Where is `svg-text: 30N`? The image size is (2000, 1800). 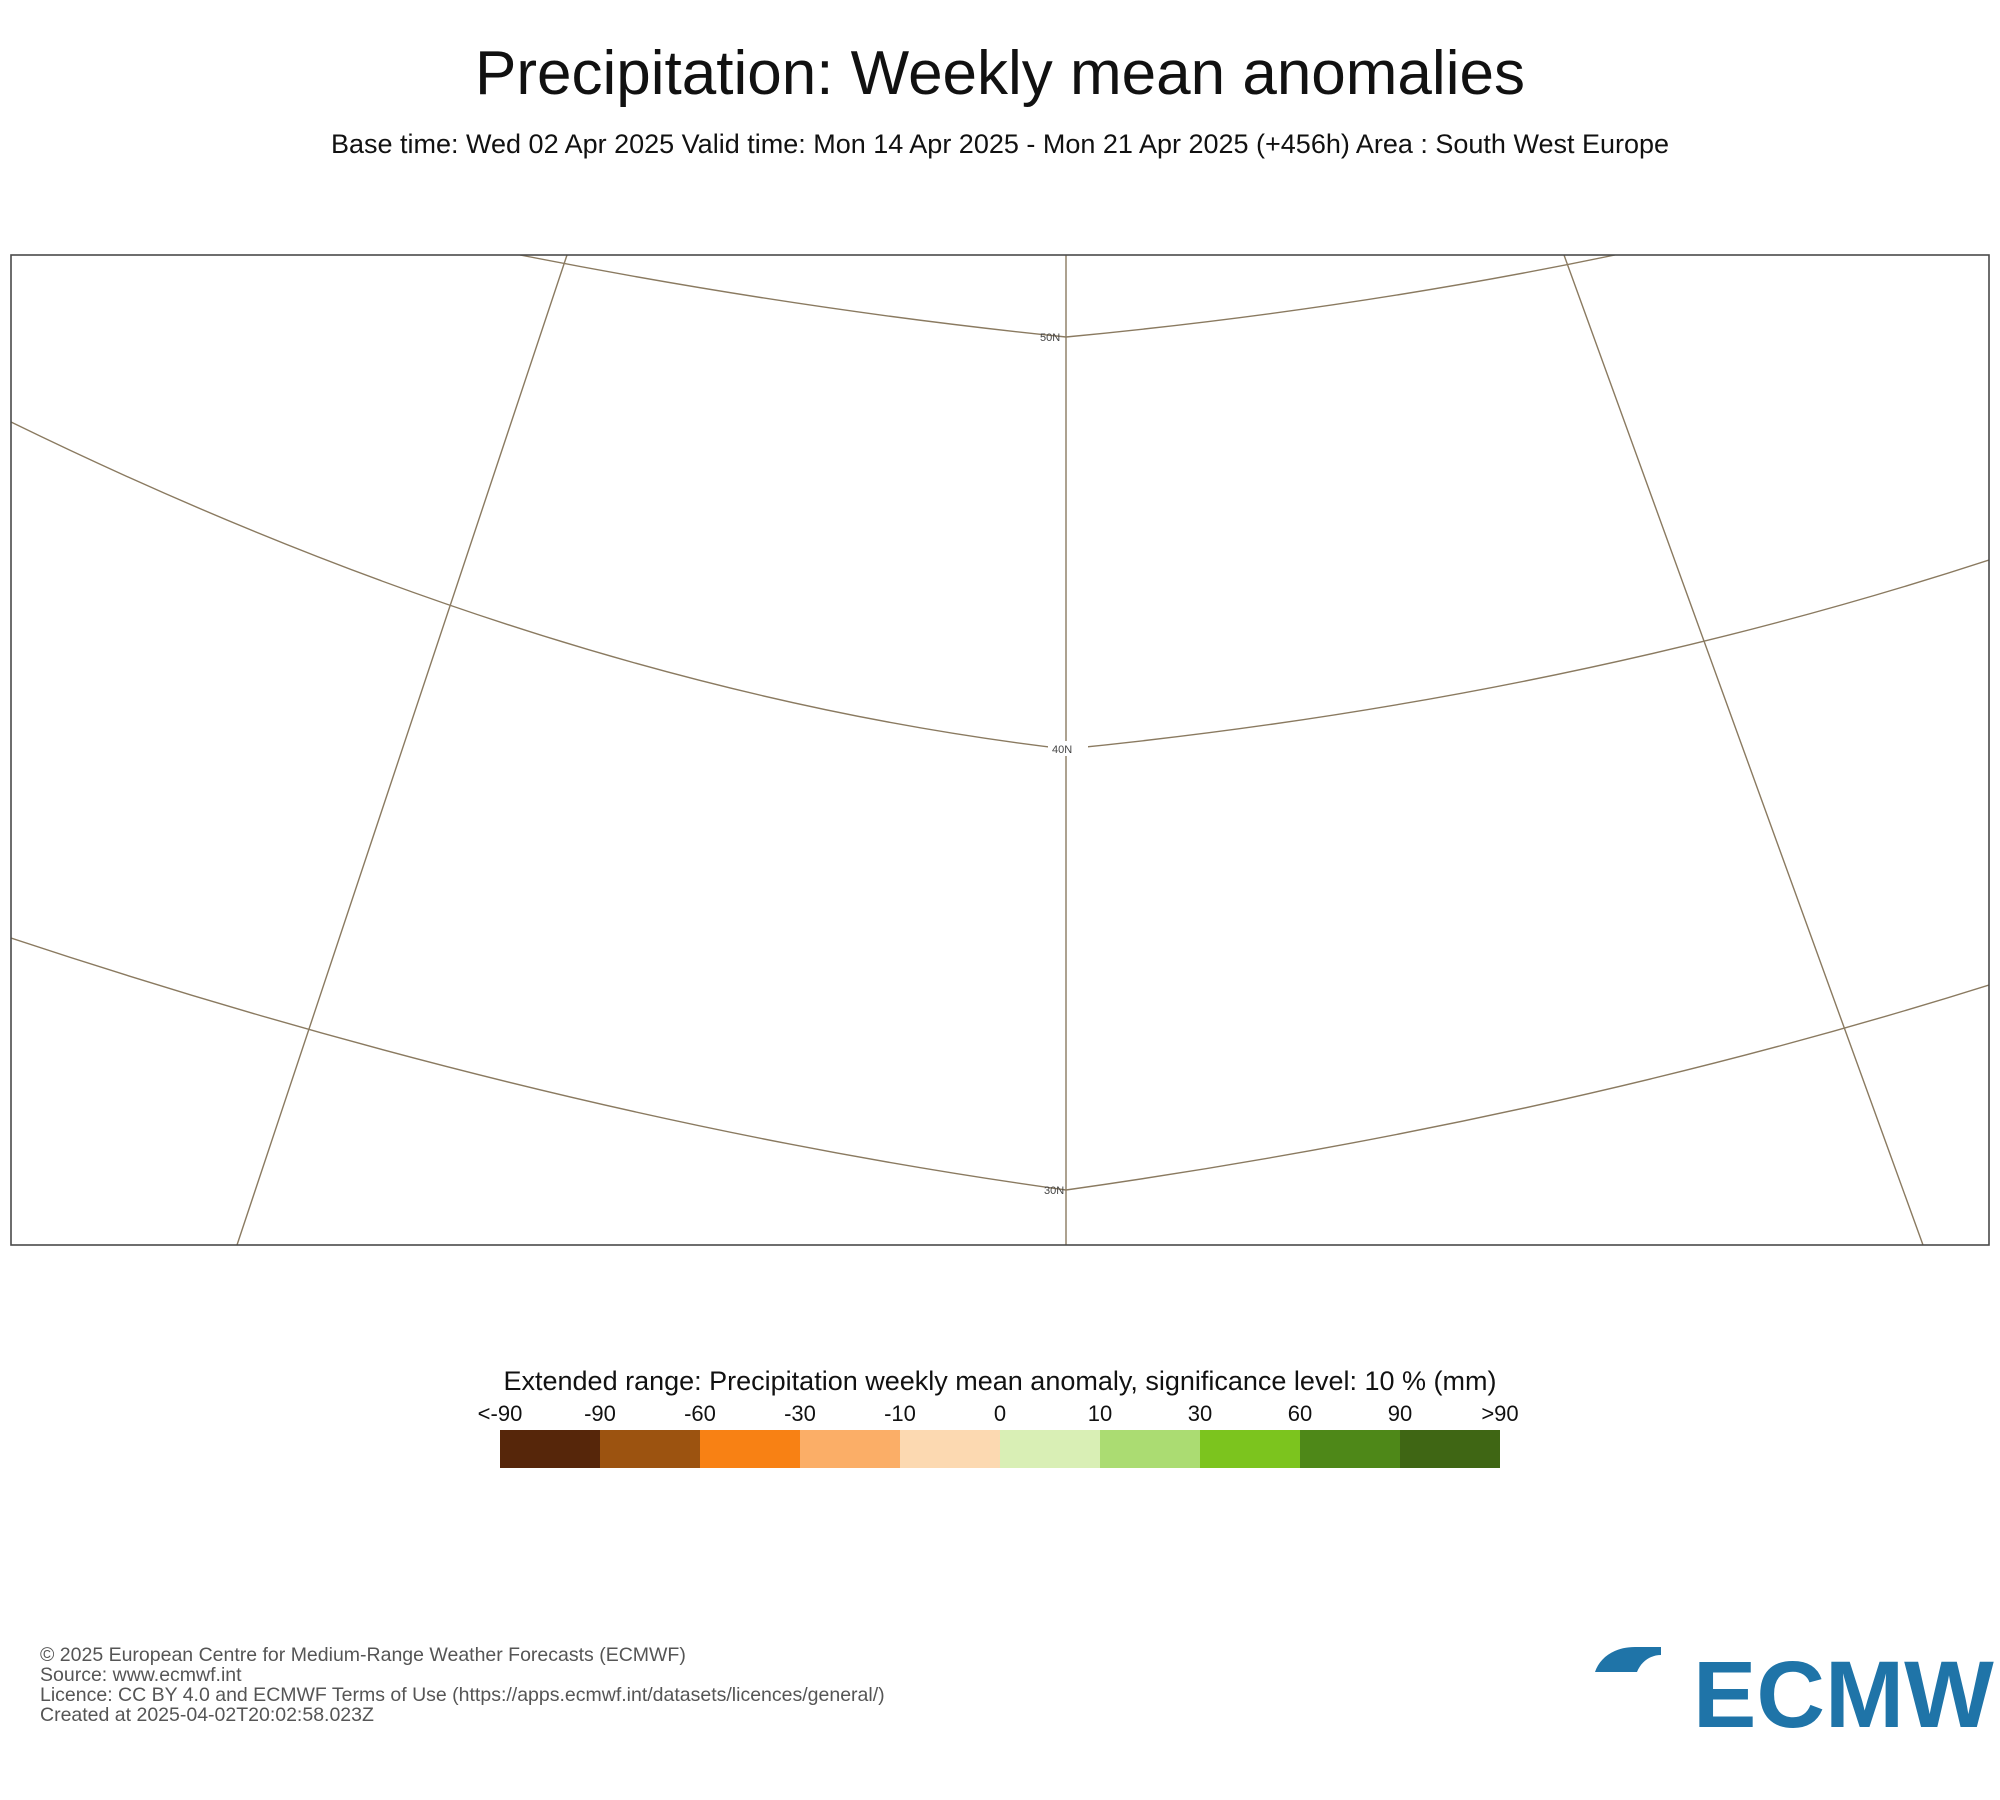
svg-text: 30N is located at coordinates (1054, 1191).